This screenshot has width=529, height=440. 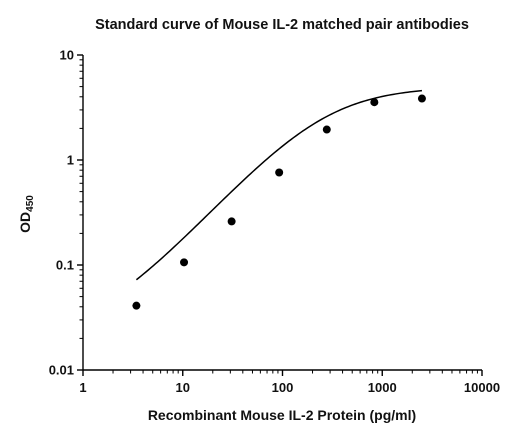 What do you see at coordinates (283, 387) in the screenshot?
I see `x-tick-label: 100` at bounding box center [283, 387].